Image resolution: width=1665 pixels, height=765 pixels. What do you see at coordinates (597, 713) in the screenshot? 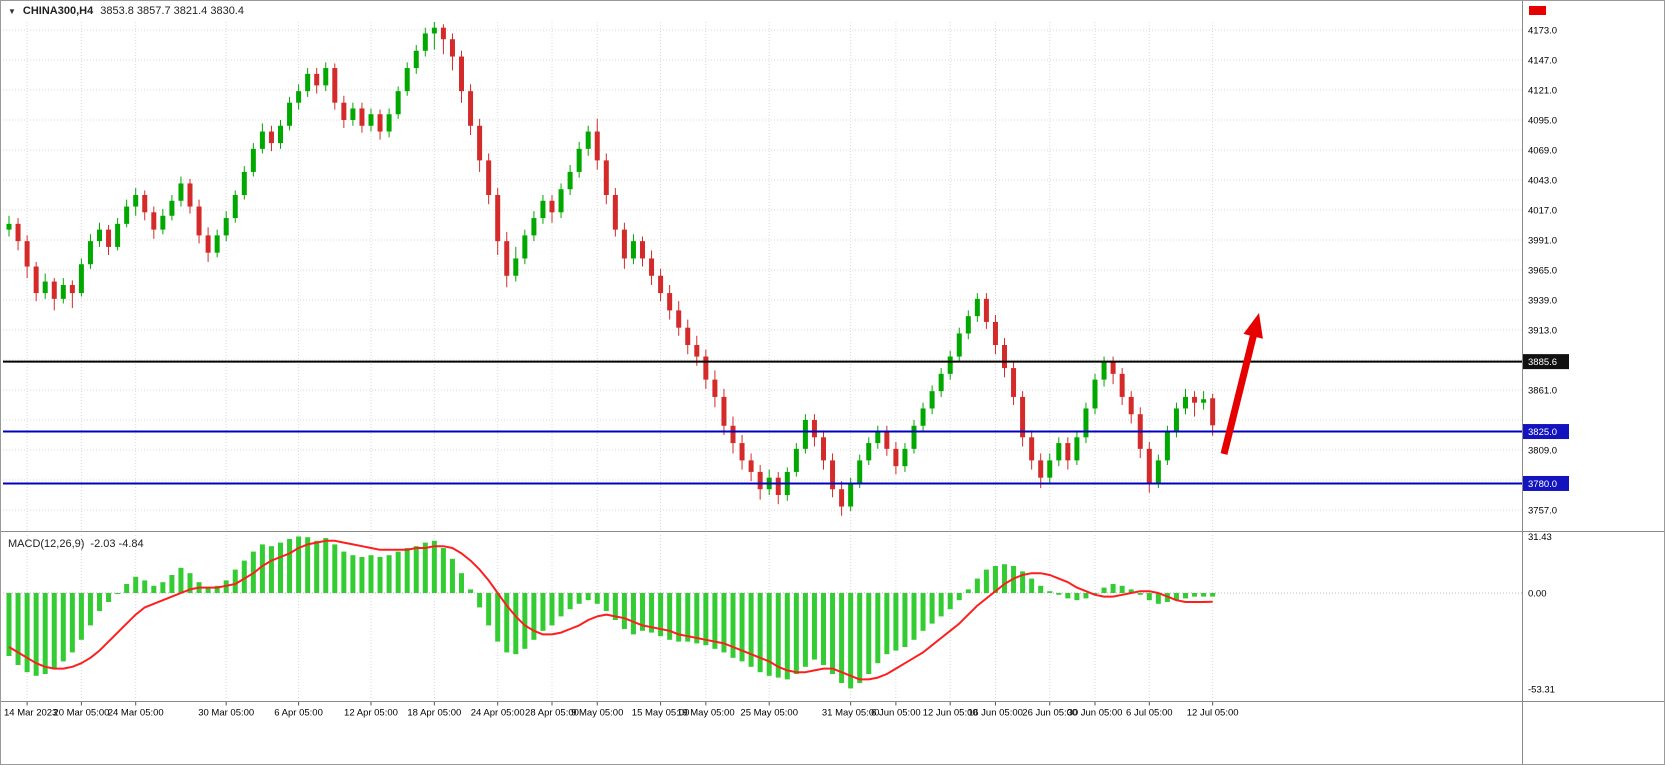
I see `svg-text: 9 May 05:00` at bounding box center [597, 713].